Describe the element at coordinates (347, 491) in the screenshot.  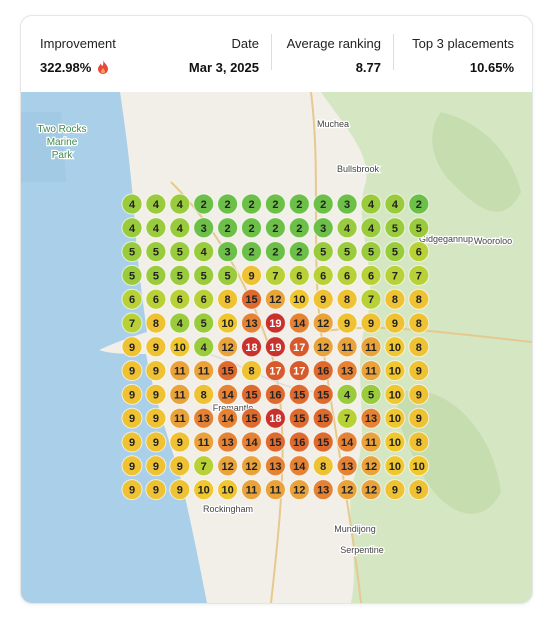
I see `rank-label: 12` at that location.